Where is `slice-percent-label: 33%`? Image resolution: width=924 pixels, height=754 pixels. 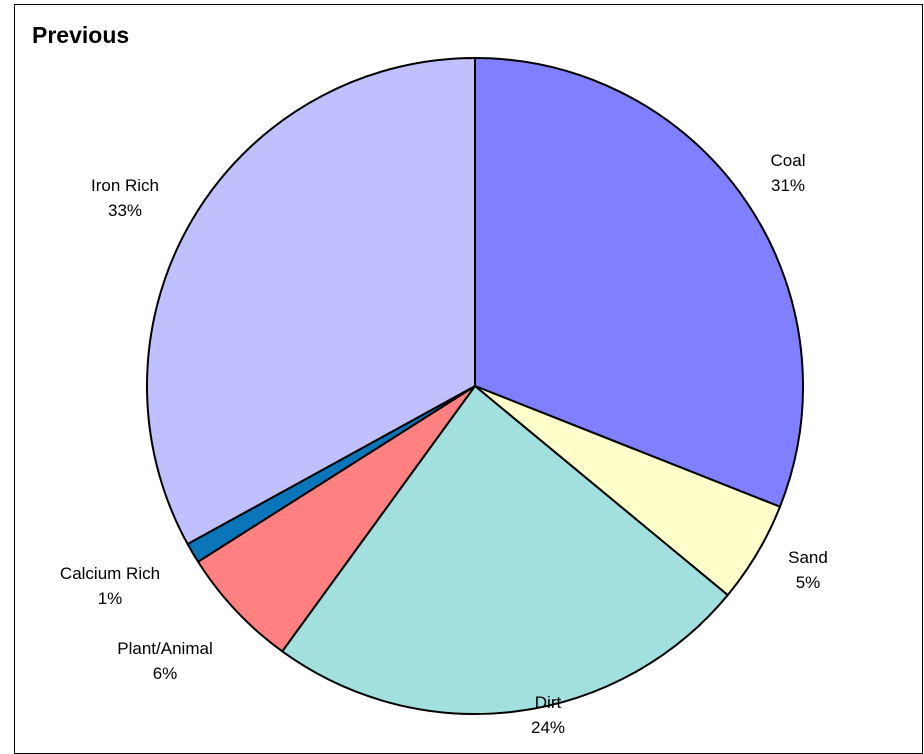
slice-percent-label: 33% is located at coordinates (125, 210).